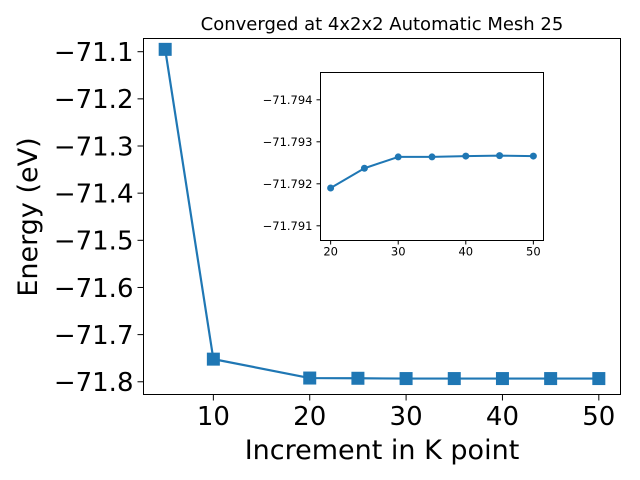  I want to click on inset-y-tick-label: −71.791, so click(288, 226).